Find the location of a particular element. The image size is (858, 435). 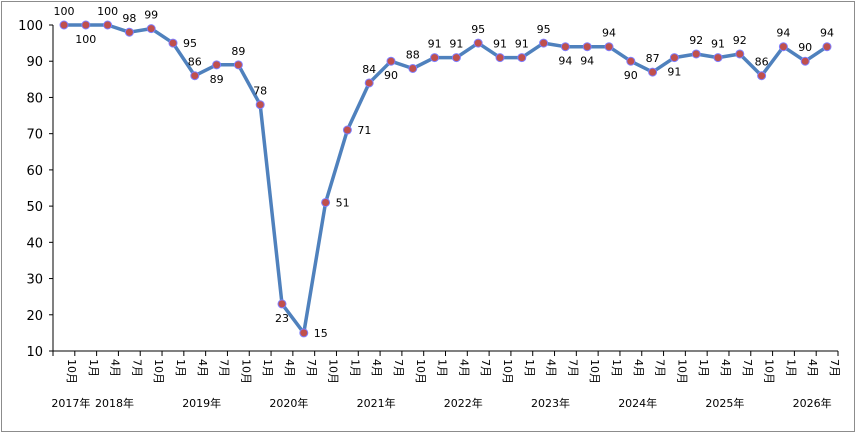

y-tick-label: 100 is located at coordinates (30, 26).